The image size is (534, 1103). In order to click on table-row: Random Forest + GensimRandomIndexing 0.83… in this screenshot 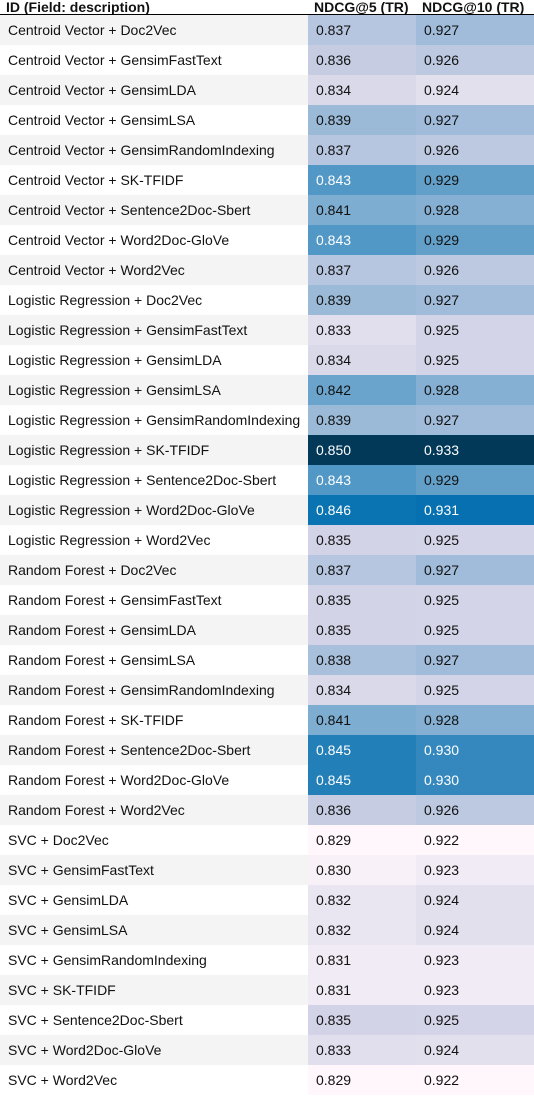, I will do `click(267, 690)`.